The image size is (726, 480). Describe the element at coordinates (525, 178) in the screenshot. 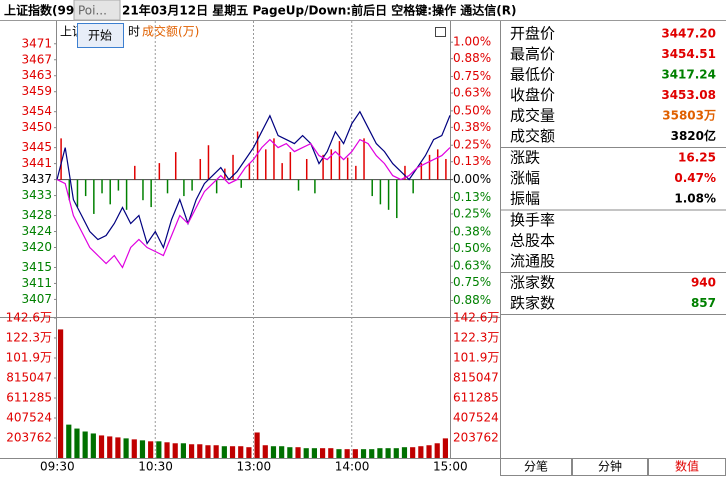

I see `info-label: 涨幅` at that location.